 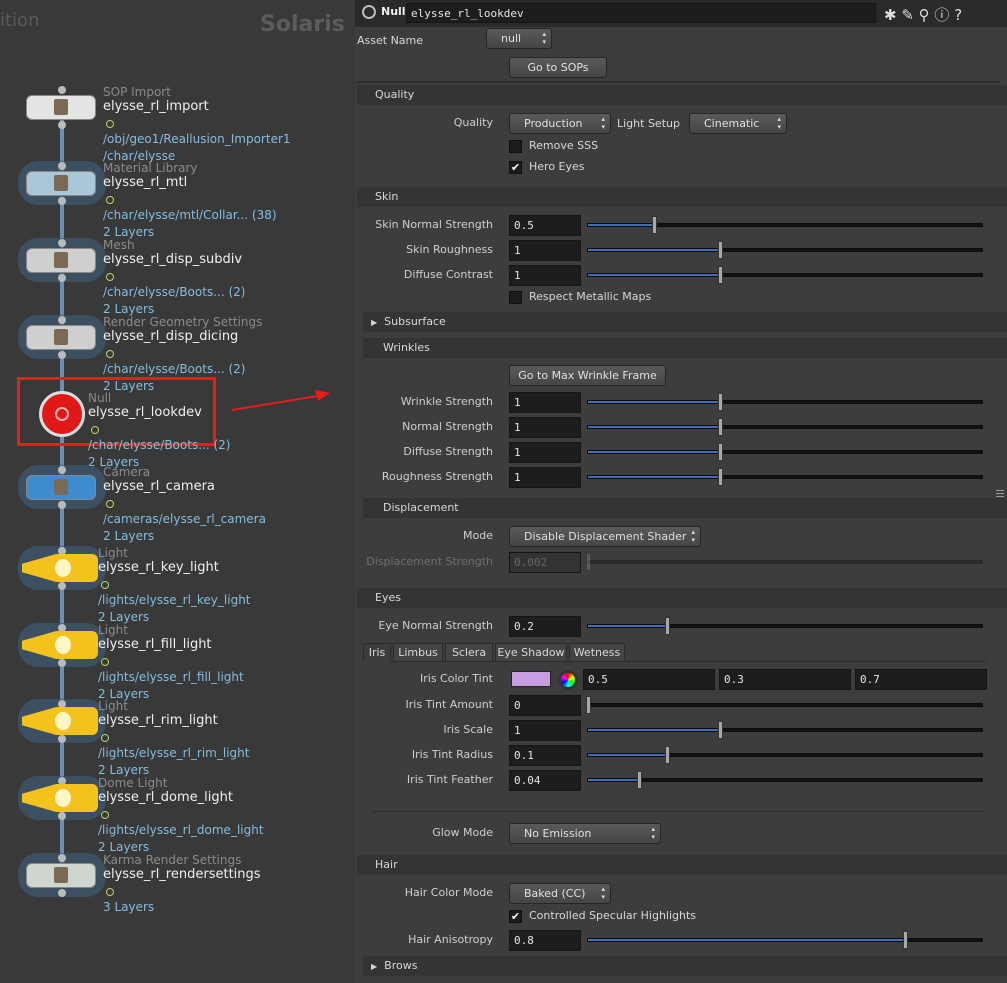 I want to click on value-field: 0.1, so click(x=545, y=755).